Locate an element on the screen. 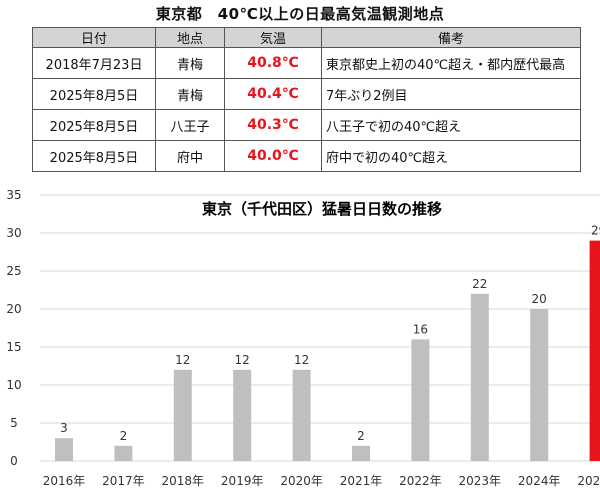 This screenshot has width=600, height=493. table-row: 2018年7月23日 青梅 40.8℃ 東京都史上初の40℃超え・都内歴代最高 is located at coordinates (306, 63).